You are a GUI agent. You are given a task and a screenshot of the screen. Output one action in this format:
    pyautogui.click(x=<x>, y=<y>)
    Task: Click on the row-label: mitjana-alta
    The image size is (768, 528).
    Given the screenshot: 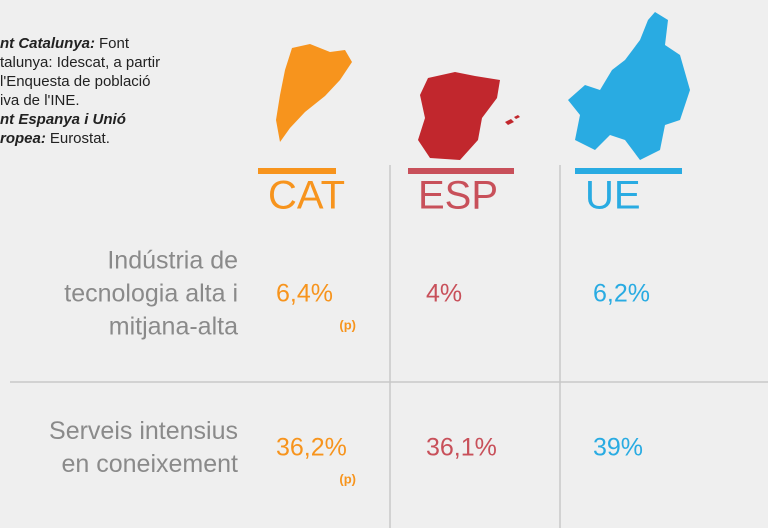 What is the action you would take?
    pyautogui.click(x=173, y=327)
    